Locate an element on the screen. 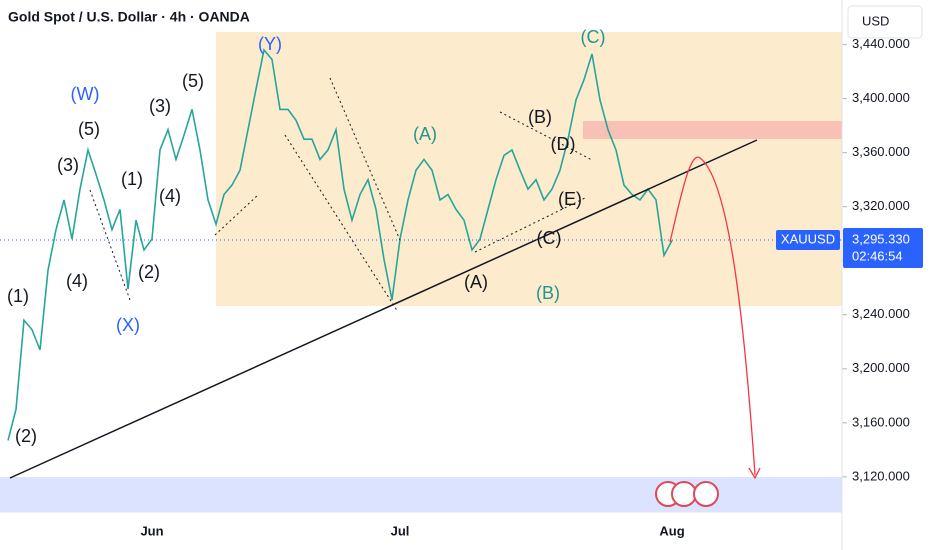  forecast-path is located at coordinates (712, 316).